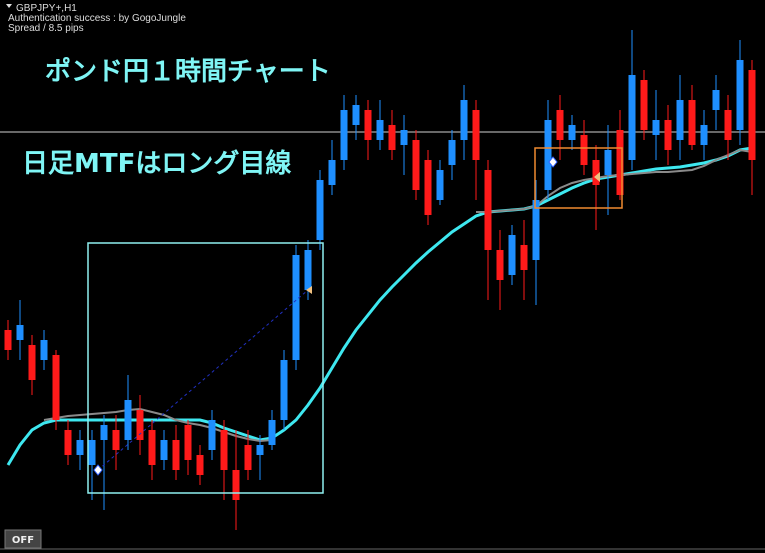  I want to click on button-label: OFF, so click(23, 540).